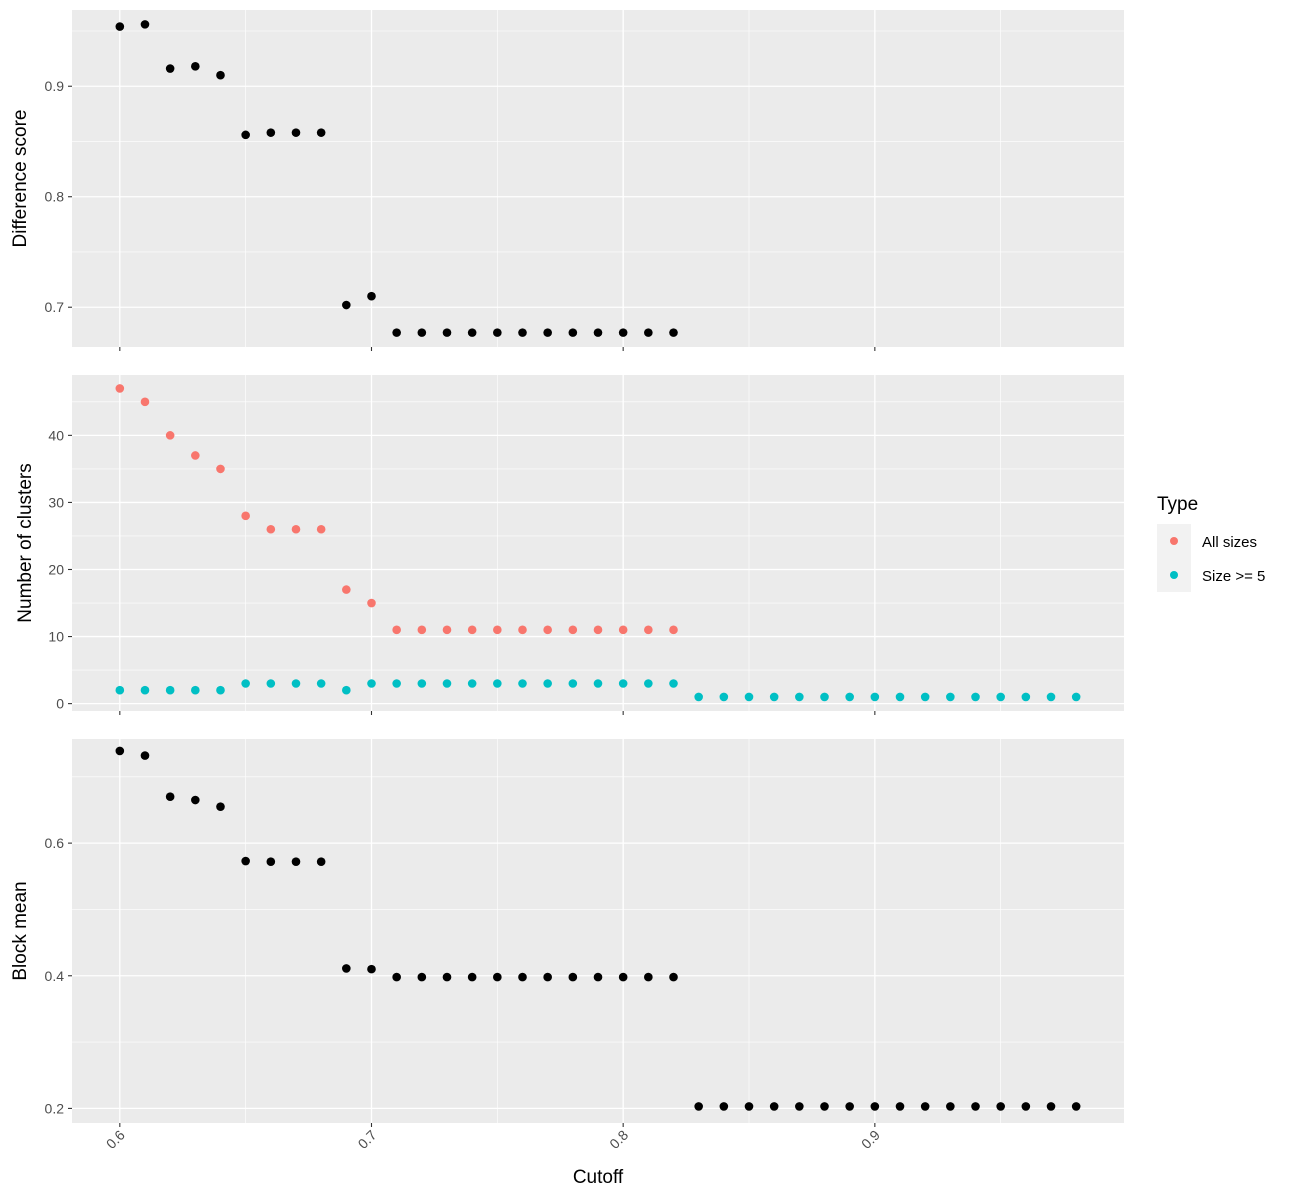 The width and height of the screenshot is (1300, 1200). What do you see at coordinates (20, 930) in the screenshot?
I see `y-axis-title-block-mean: Block mean` at bounding box center [20, 930].